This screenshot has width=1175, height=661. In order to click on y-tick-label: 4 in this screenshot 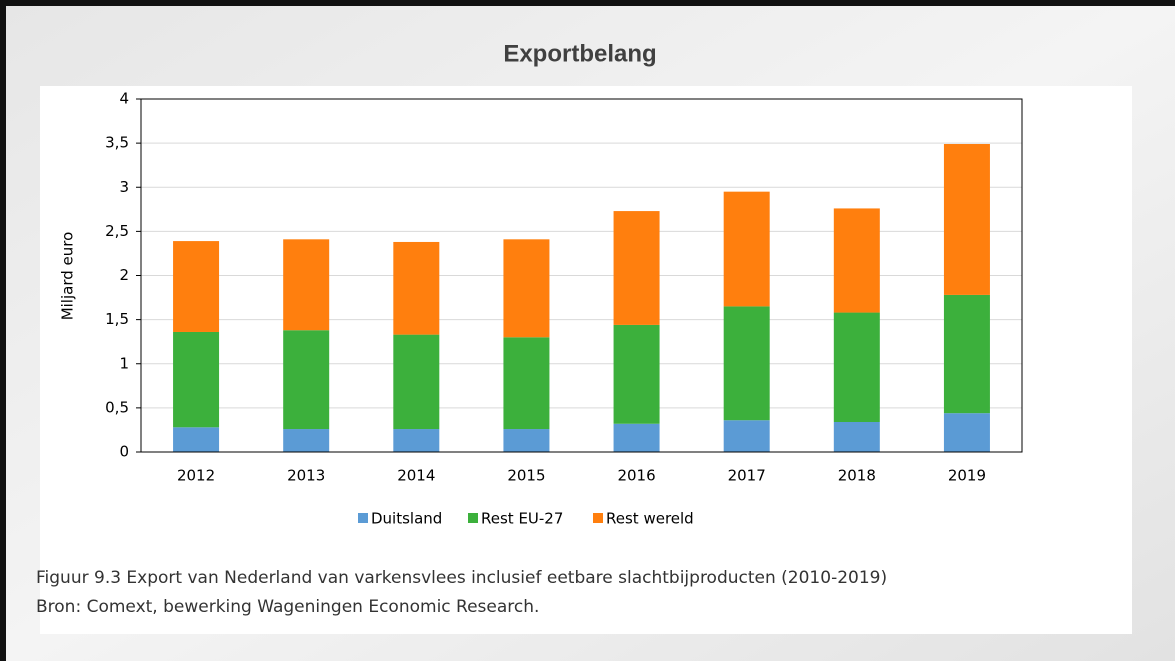, I will do `click(124, 99)`.